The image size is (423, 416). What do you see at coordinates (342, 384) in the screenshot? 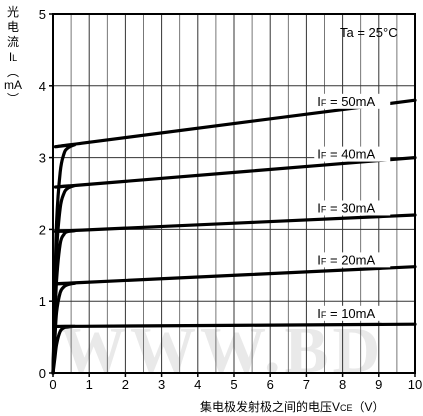
I see `x-tick-label: 8` at bounding box center [342, 384].